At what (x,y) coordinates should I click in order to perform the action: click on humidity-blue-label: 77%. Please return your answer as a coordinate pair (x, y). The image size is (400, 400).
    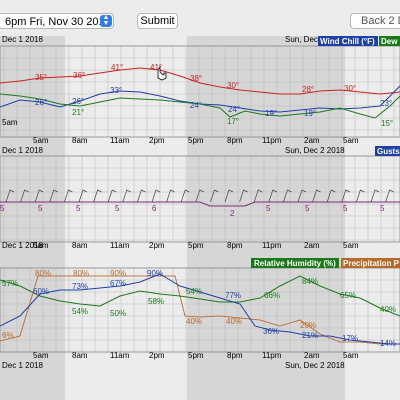
    Looking at the image, I should click on (233, 295).